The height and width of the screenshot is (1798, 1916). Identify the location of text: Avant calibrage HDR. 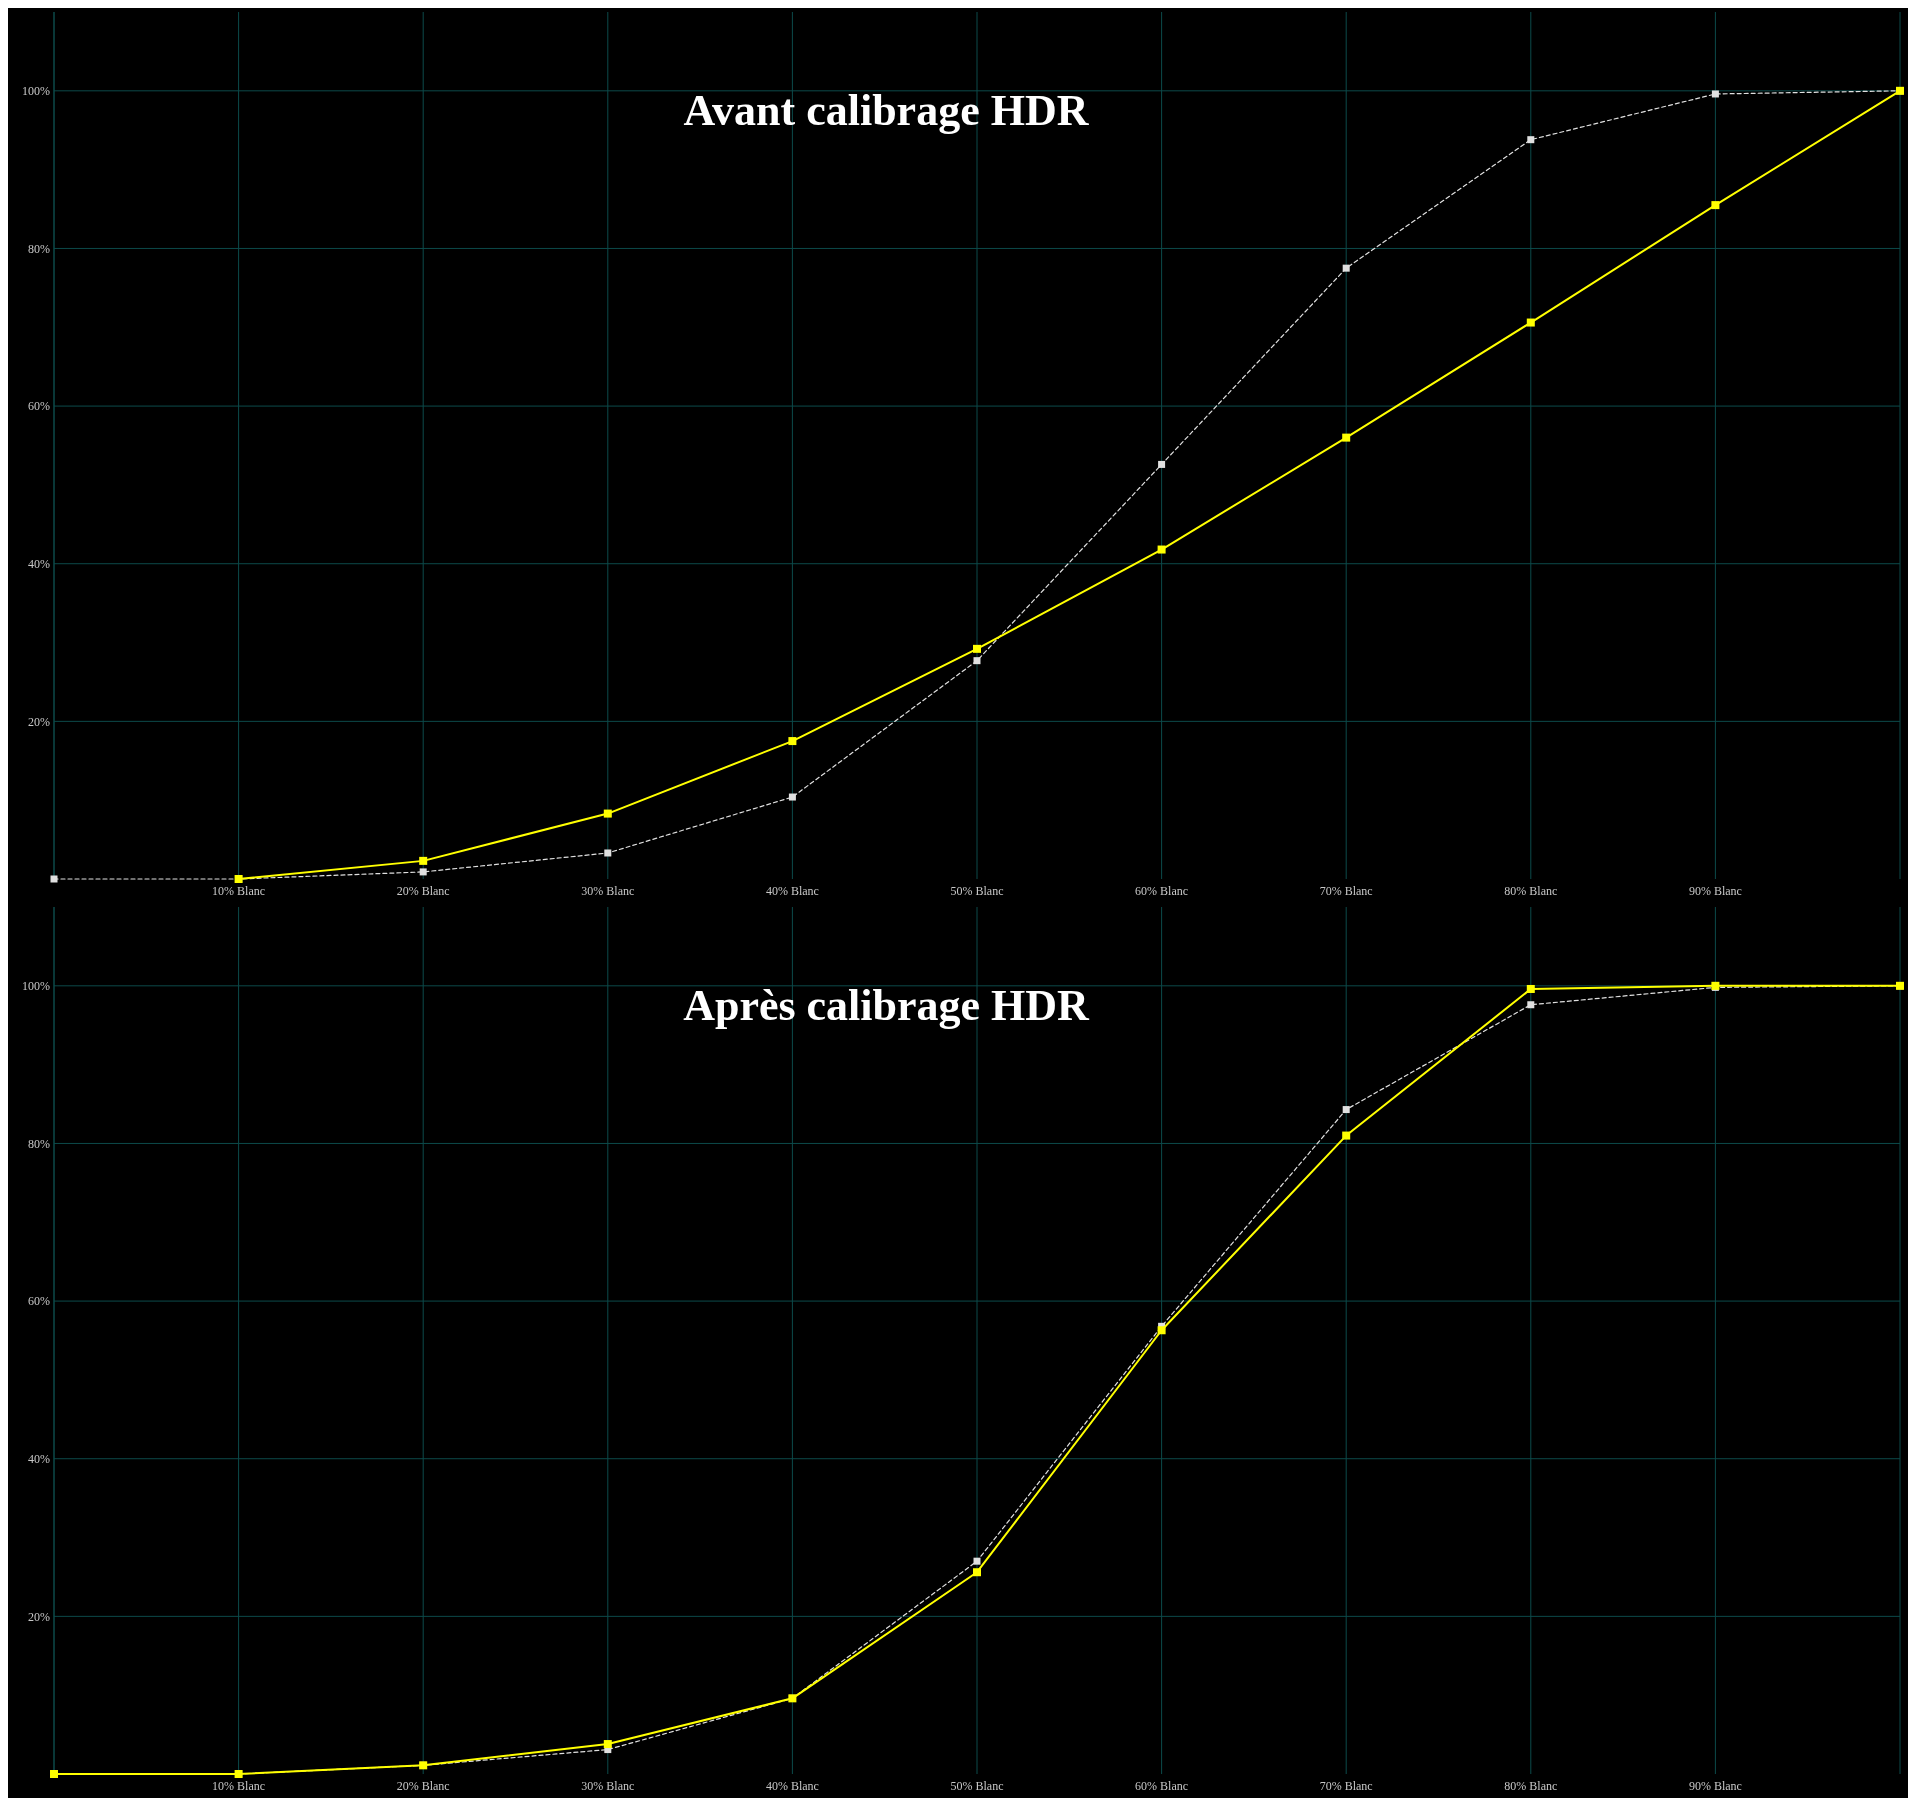
(886, 110).